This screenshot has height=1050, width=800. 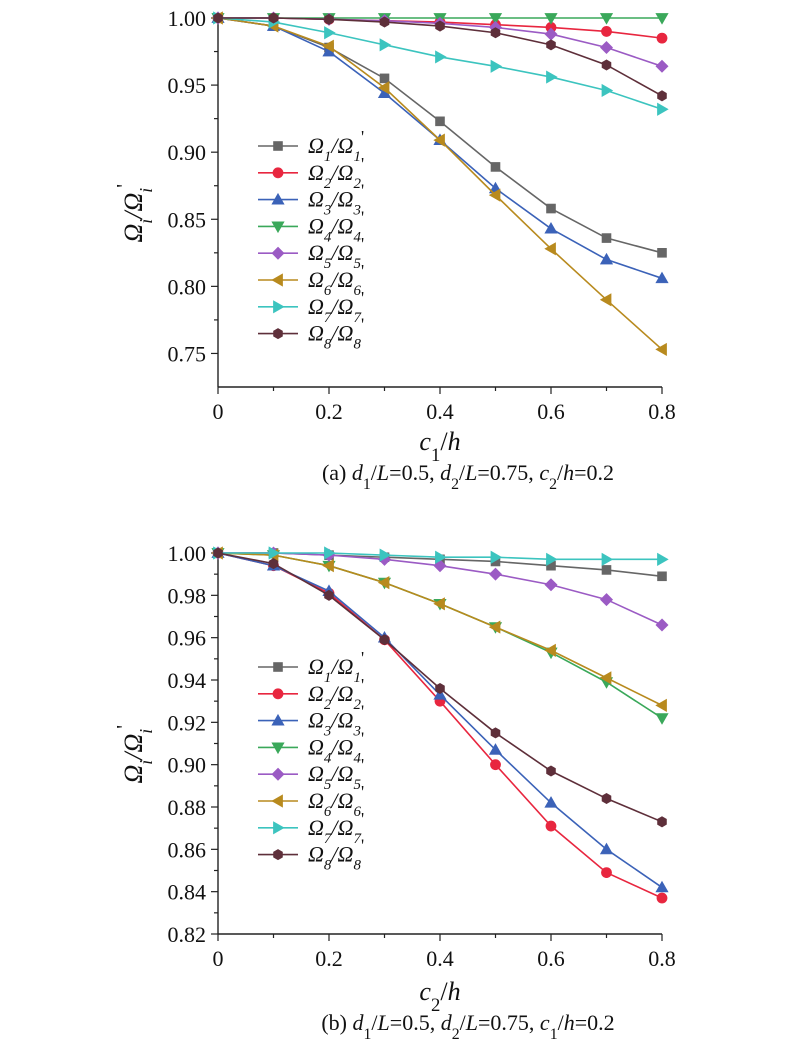 I want to click on y-tick-label: 0.84, so click(x=187, y=892).